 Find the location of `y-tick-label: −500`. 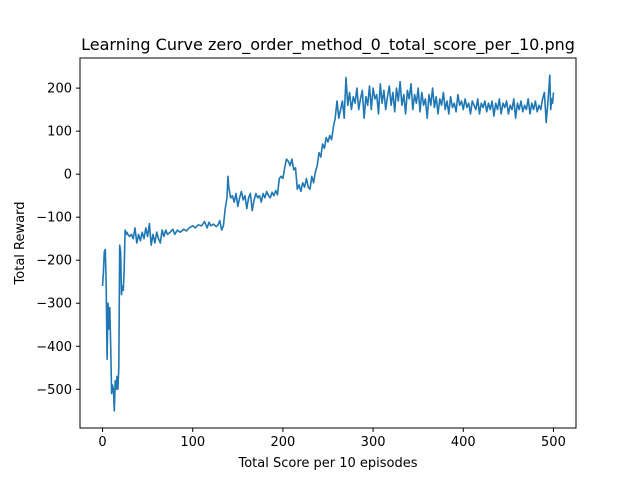

y-tick-label: −500 is located at coordinates (54, 390).